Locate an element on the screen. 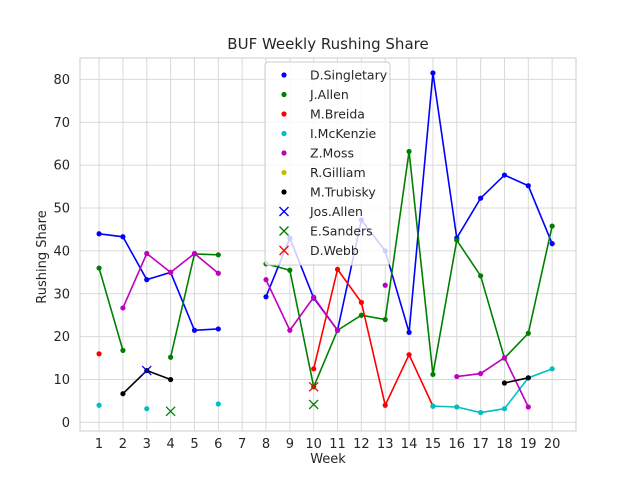 This screenshot has height=480, width=640. x-axis-label: Week is located at coordinates (328, 459).